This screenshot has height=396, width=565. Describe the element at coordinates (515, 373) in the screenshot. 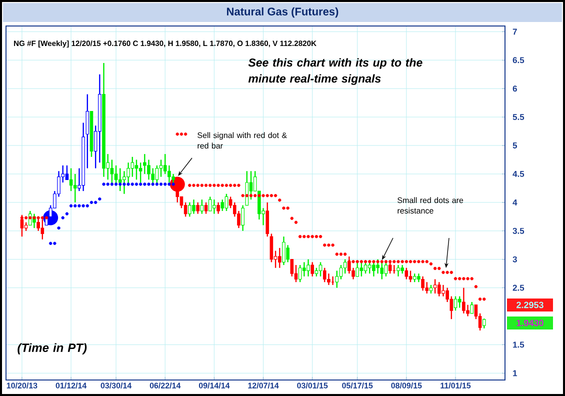

I see `y-tick-label: 1` at that location.